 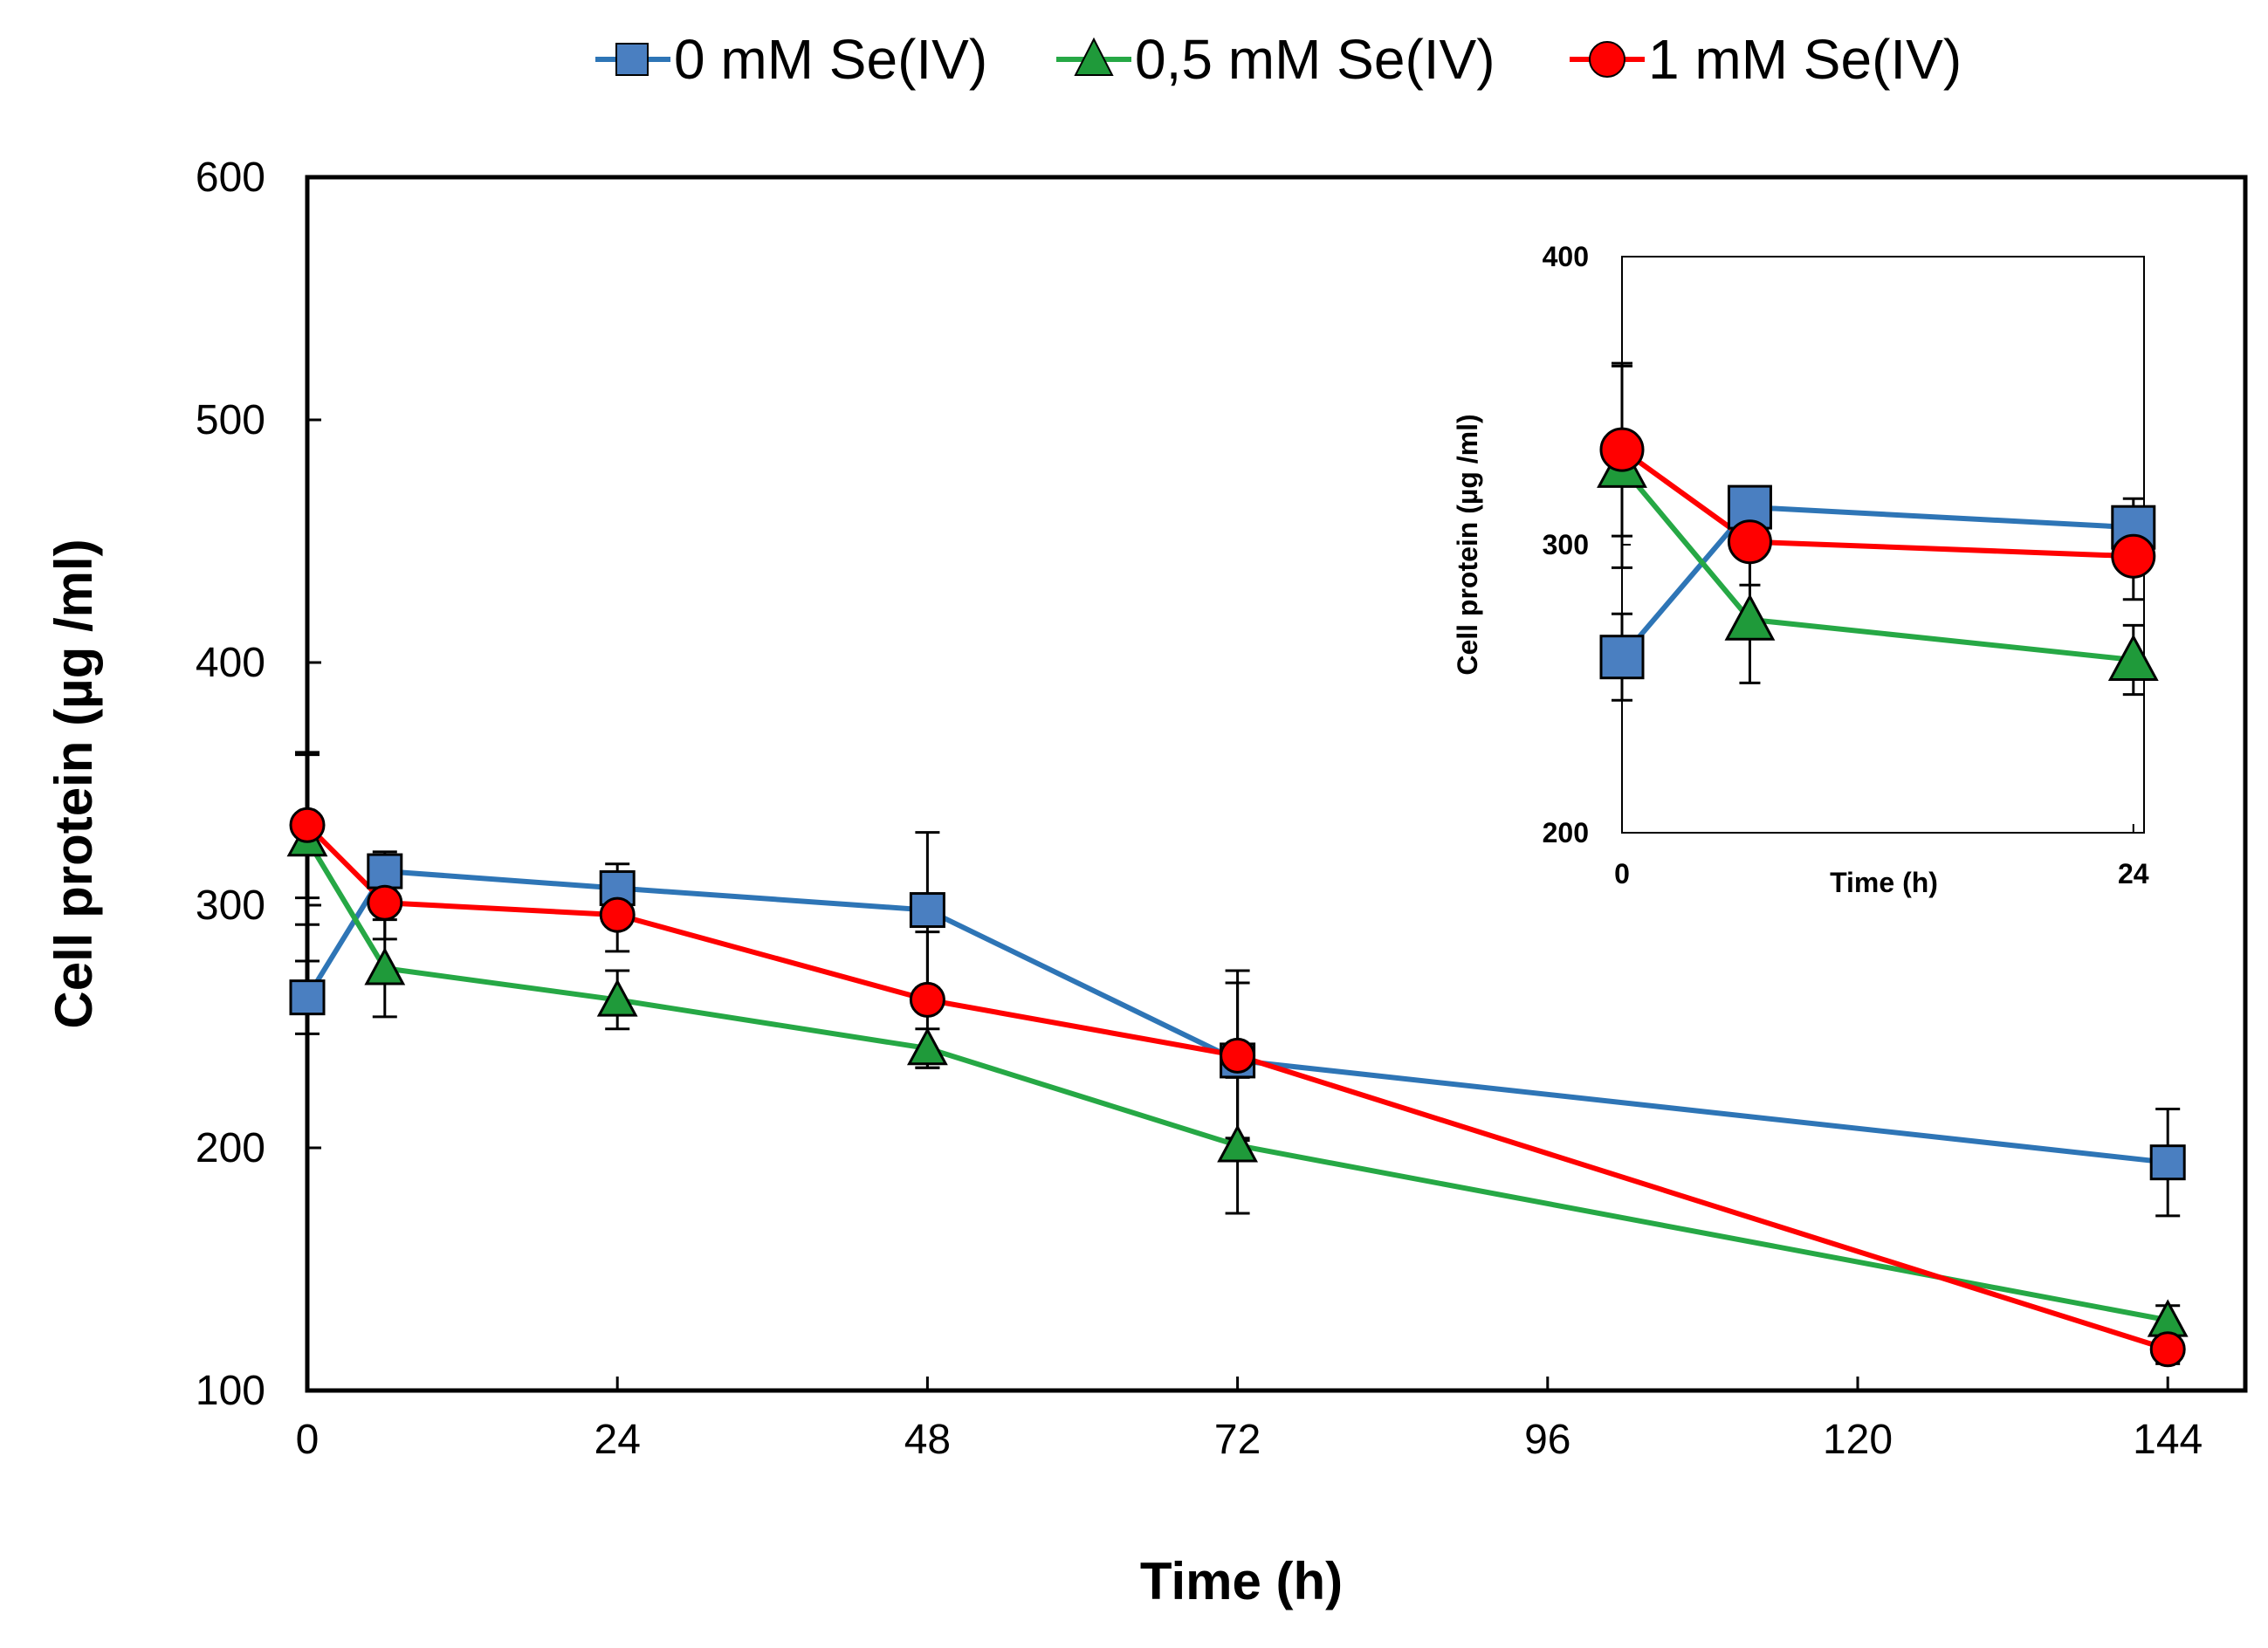 What do you see at coordinates (2133, 873) in the screenshot?
I see `inset-x-tick-label-1: 24` at bounding box center [2133, 873].